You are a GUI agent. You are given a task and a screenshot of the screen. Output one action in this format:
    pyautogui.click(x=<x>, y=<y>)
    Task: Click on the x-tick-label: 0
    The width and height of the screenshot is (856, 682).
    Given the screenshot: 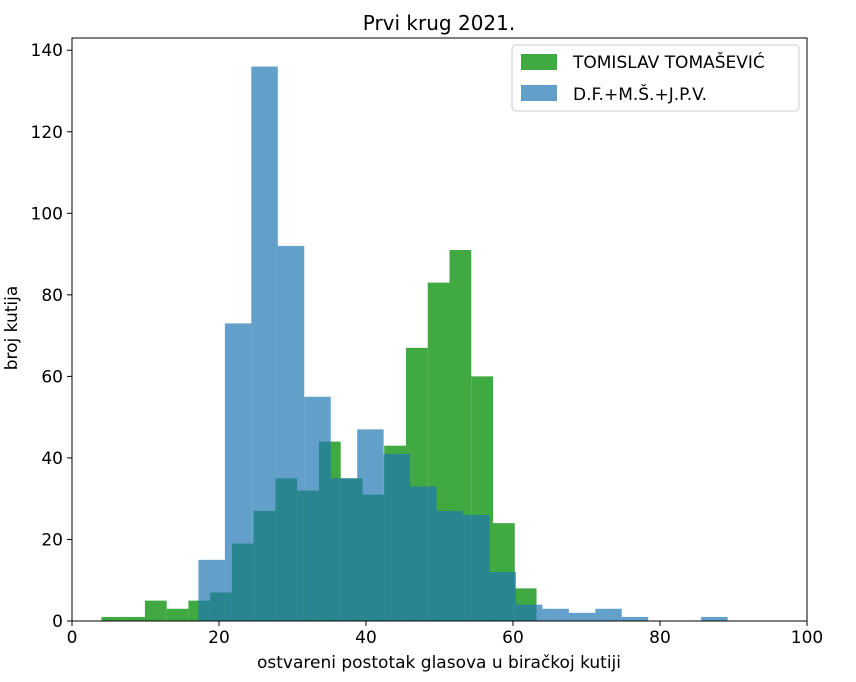 What is the action you would take?
    pyautogui.click(x=72, y=638)
    